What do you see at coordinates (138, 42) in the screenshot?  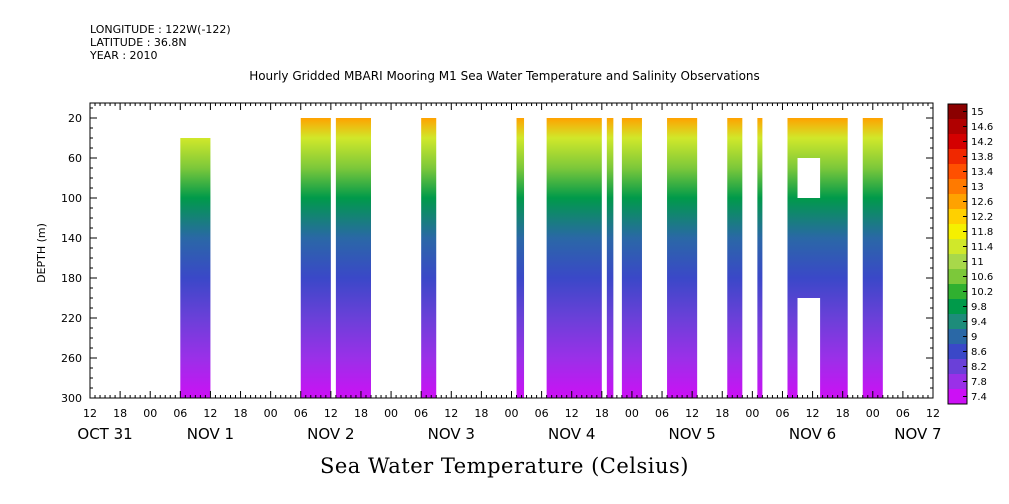 I see `latitude-label: LATITUDE : 36.8N` at bounding box center [138, 42].